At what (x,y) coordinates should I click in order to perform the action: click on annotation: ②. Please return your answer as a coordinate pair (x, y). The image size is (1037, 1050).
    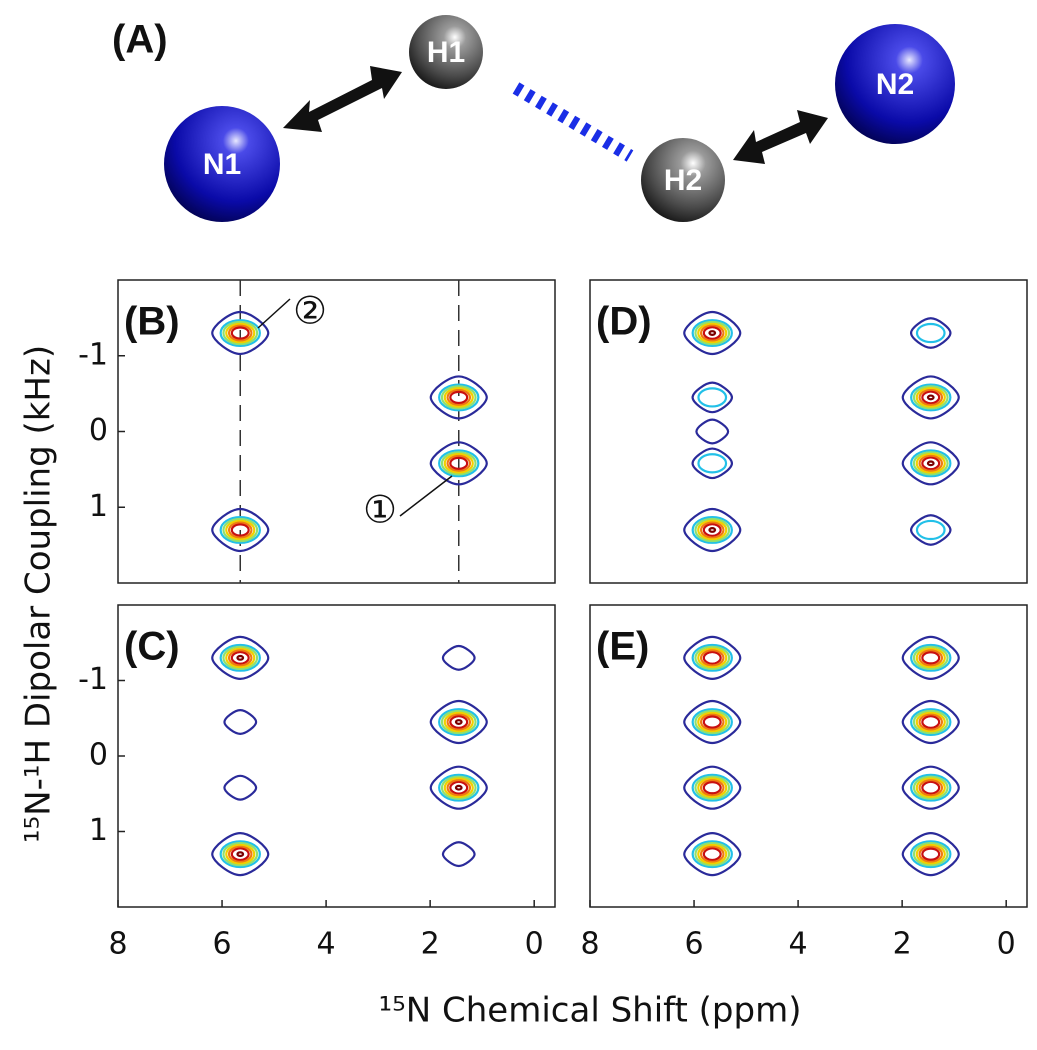
    Looking at the image, I should click on (310, 311).